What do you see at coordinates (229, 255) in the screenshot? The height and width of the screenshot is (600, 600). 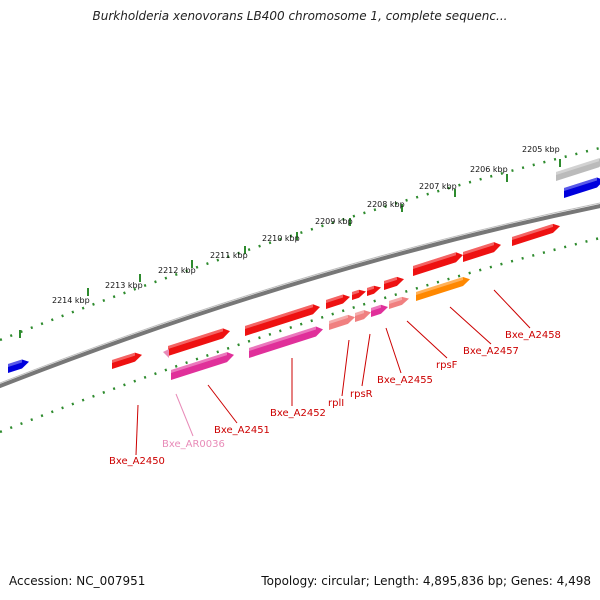 I see `scale-label: 2211 kbp` at bounding box center [229, 255].